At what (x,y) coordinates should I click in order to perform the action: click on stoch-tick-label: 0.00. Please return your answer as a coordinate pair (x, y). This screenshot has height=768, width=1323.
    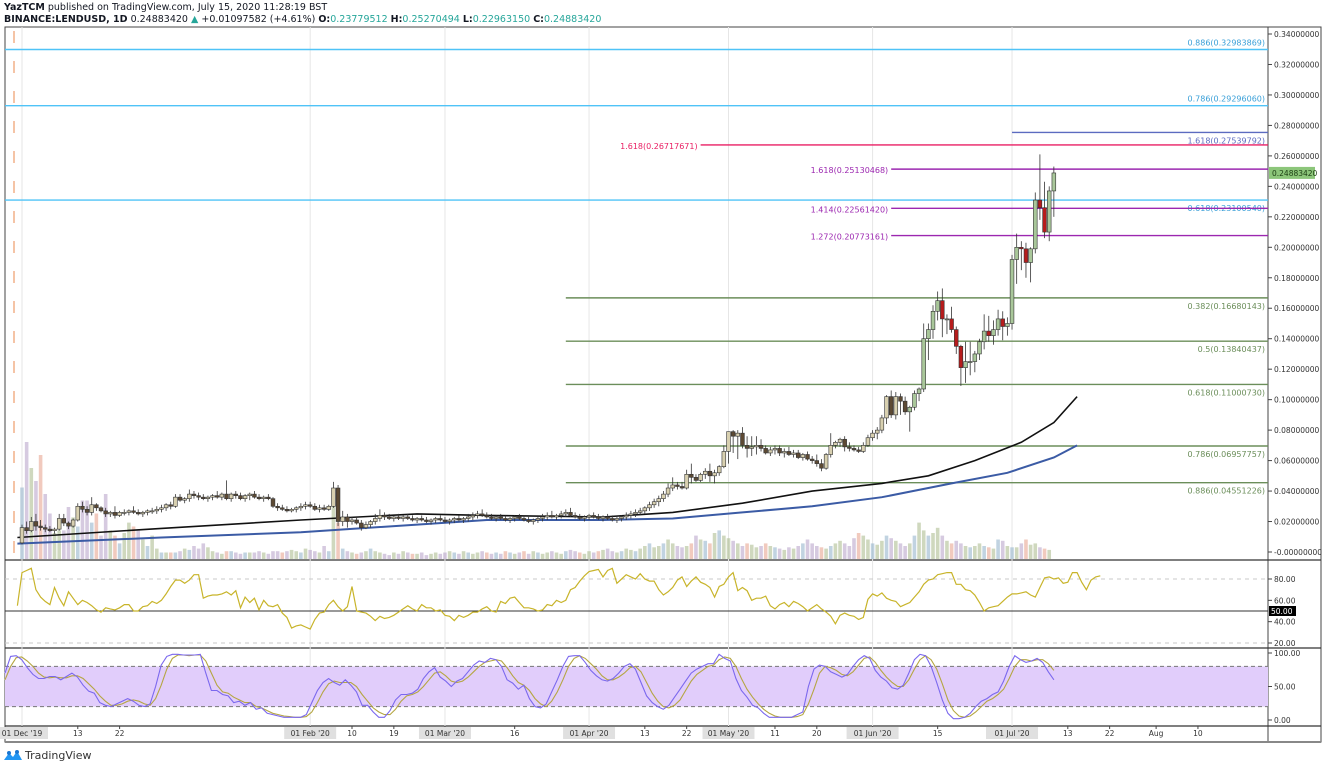
    Looking at the image, I should click on (1282, 720).